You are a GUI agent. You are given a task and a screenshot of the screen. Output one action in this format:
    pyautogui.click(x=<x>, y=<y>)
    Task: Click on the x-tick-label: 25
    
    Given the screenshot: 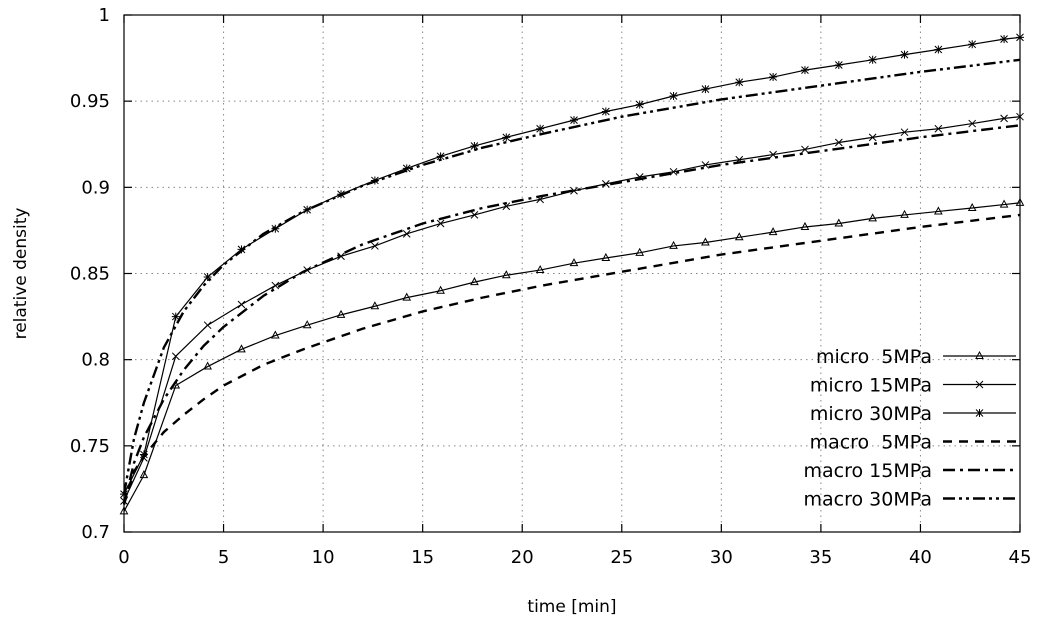 What is the action you would take?
    pyautogui.click(x=621, y=557)
    